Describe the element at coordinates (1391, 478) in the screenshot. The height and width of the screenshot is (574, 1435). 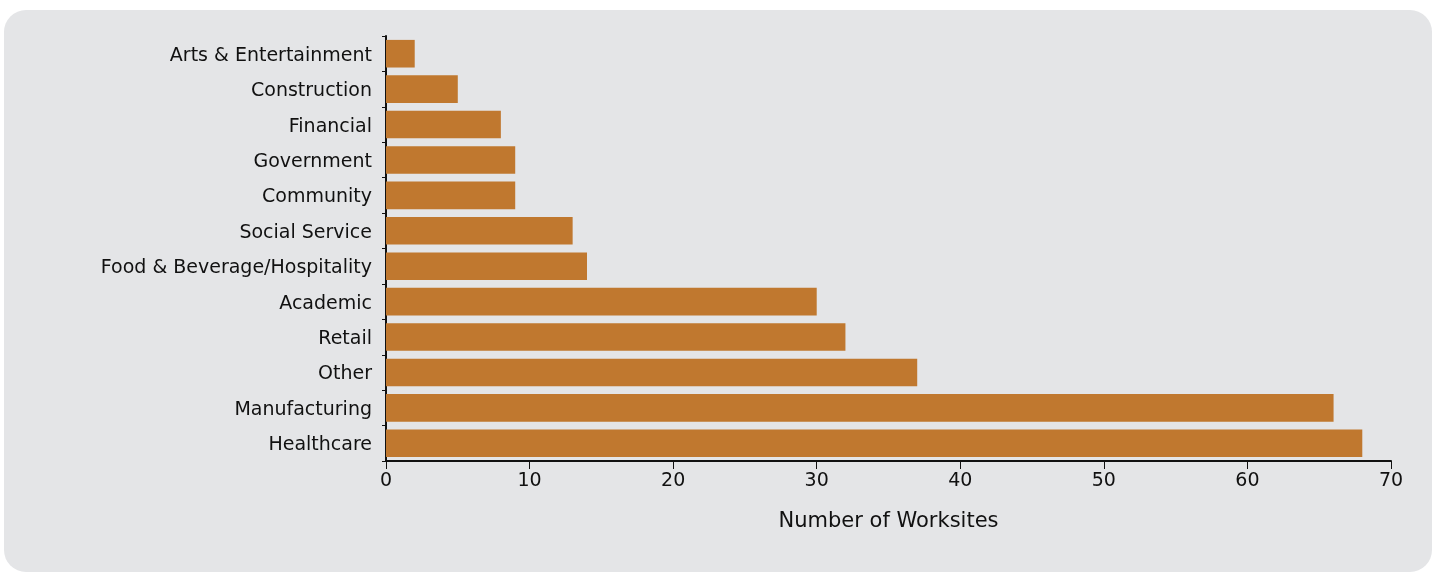
I see `x-tick-label: 70` at that location.